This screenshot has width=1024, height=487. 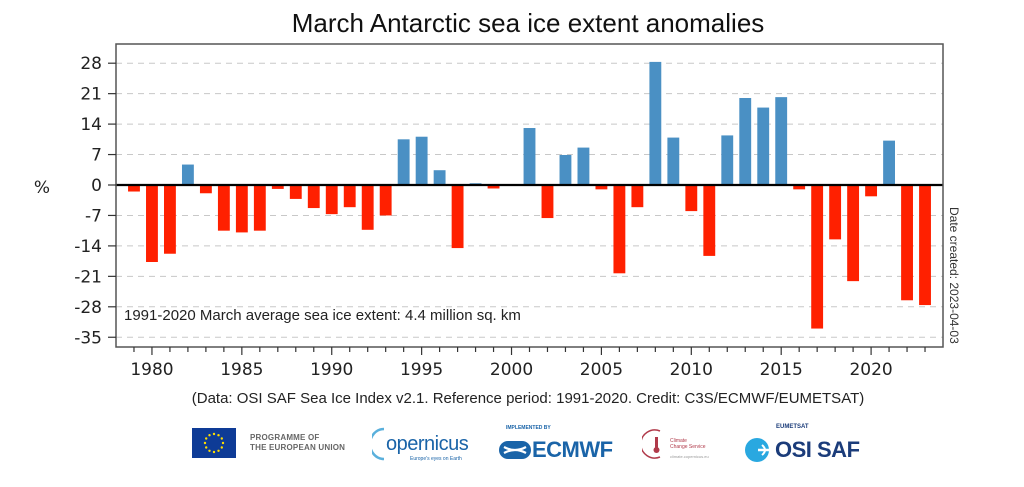 I want to click on x-tick-label: 2020, so click(x=870, y=370).